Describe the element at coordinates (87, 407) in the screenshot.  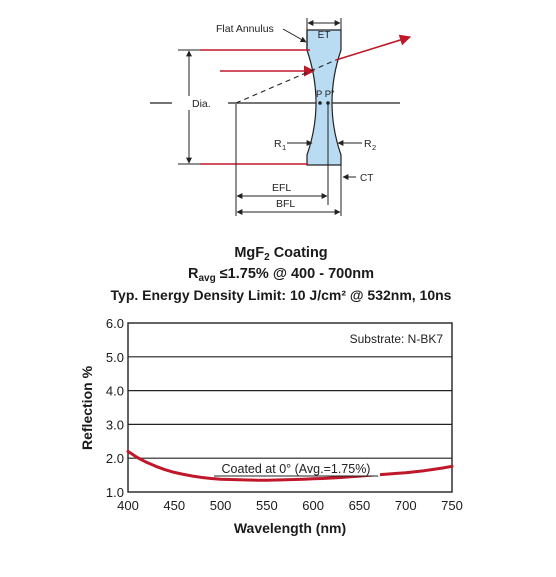
I see `y-axis-label: Reflection %` at that location.